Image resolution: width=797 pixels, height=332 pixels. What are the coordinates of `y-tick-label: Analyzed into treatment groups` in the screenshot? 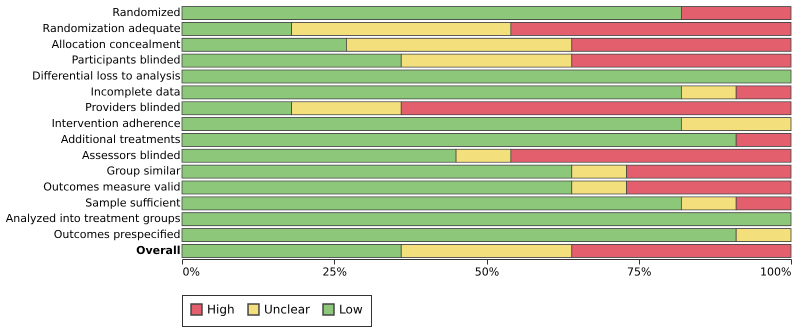 It's located at (93, 219).